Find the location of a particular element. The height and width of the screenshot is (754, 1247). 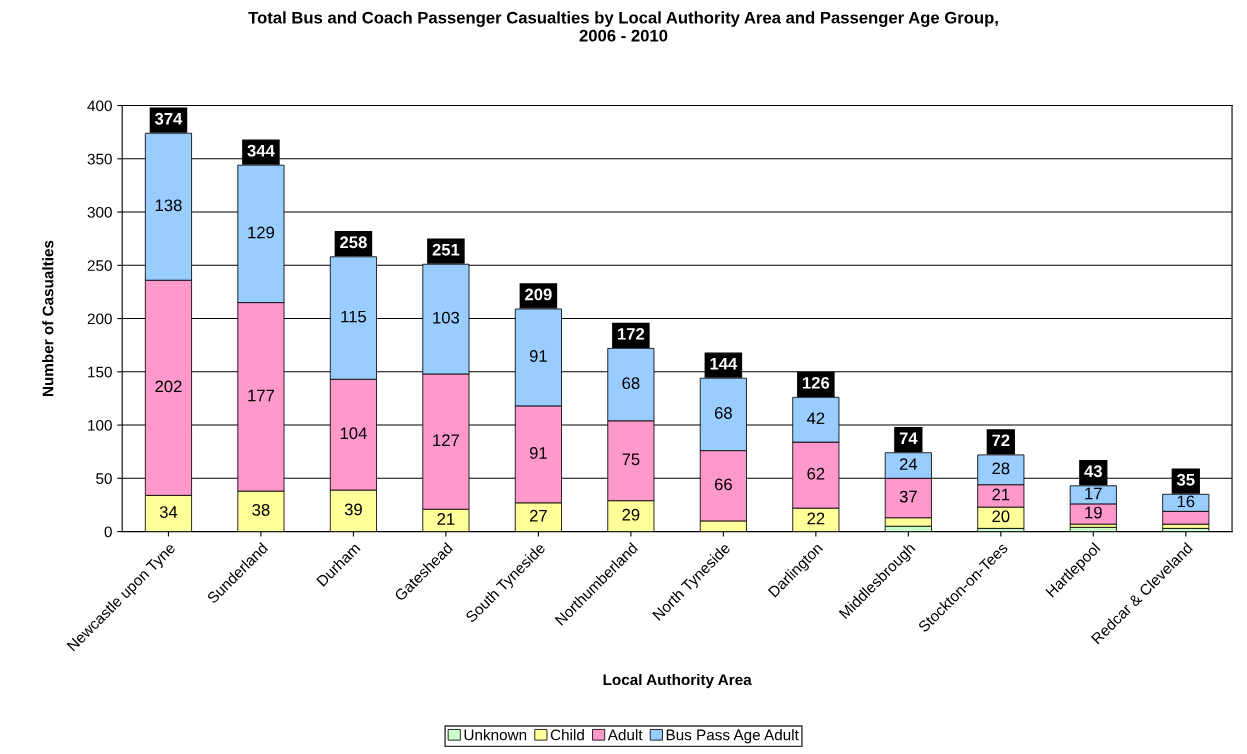

total-label: 74 is located at coordinates (908, 438).